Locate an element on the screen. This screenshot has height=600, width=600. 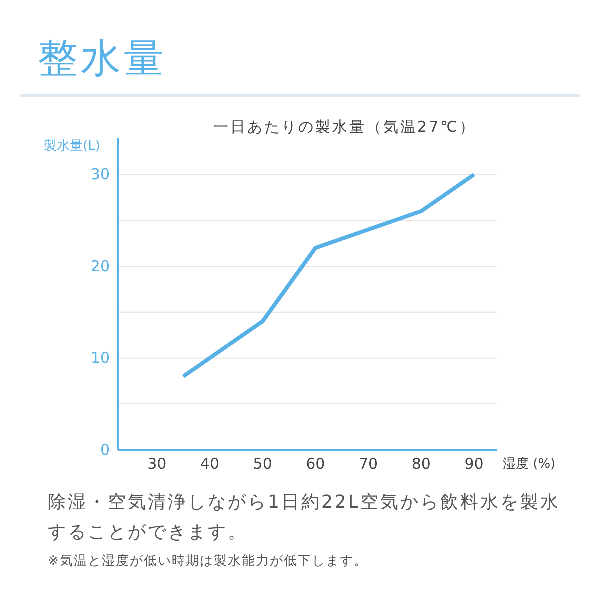
text: ※気温と湿度が低い時期は製水能力が低下します。 is located at coordinates (208, 561).